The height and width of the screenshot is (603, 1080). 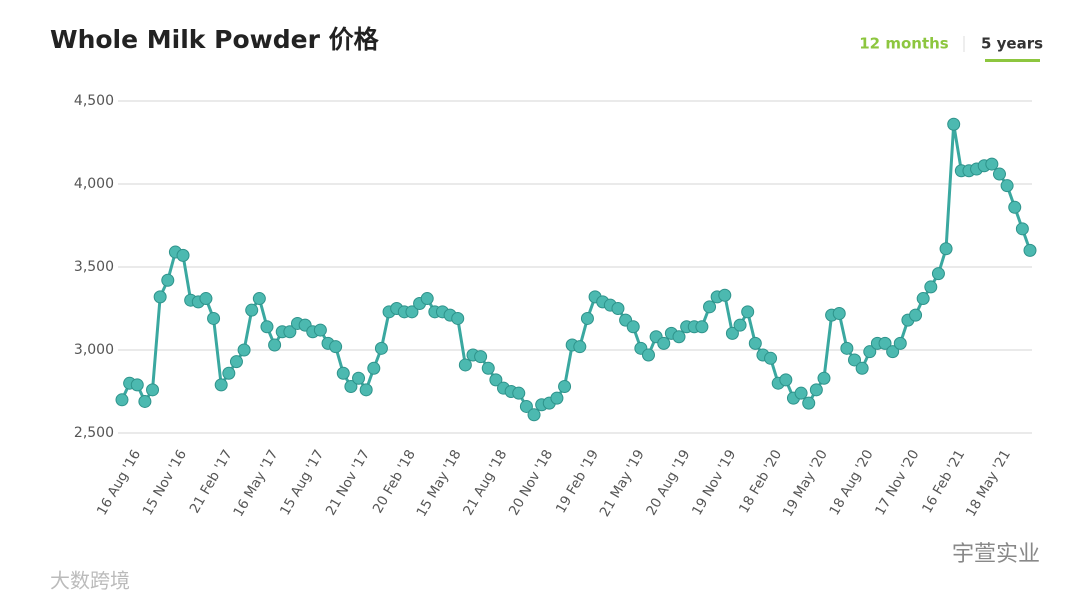 What do you see at coordinates (394, 481) in the screenshot?
I see `x-tick-label: 20 Feb '18` at bounding box center [394, 481].